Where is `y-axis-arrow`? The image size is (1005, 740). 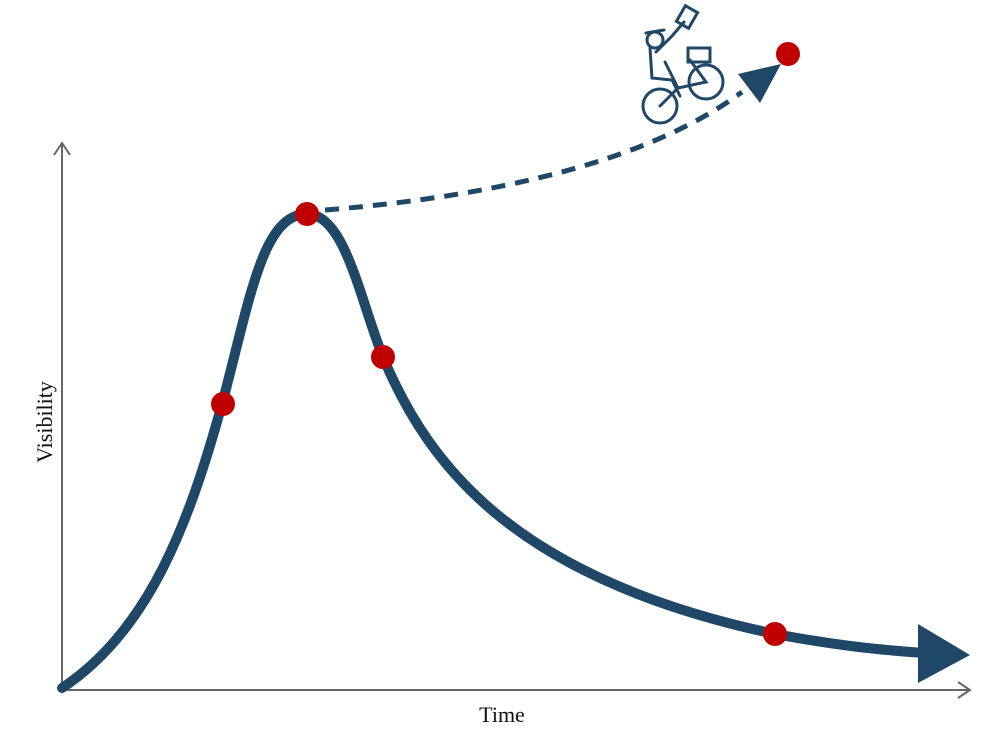 y-axis-arrow is located at coordinates (62, 148).